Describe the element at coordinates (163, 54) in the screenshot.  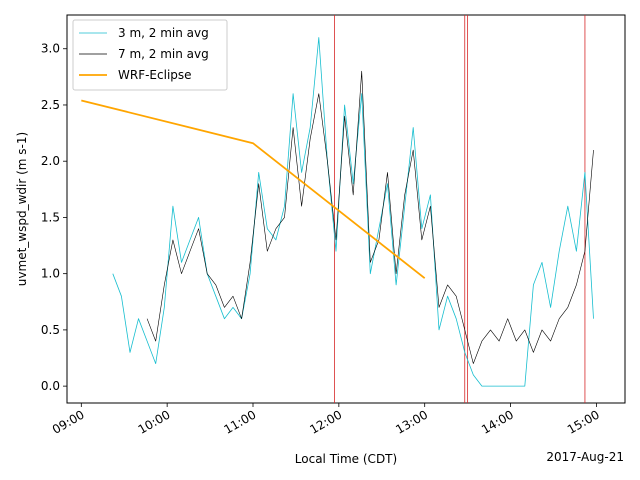
I see `legend-label-7m: 7 m, 2 min avg` at that location.